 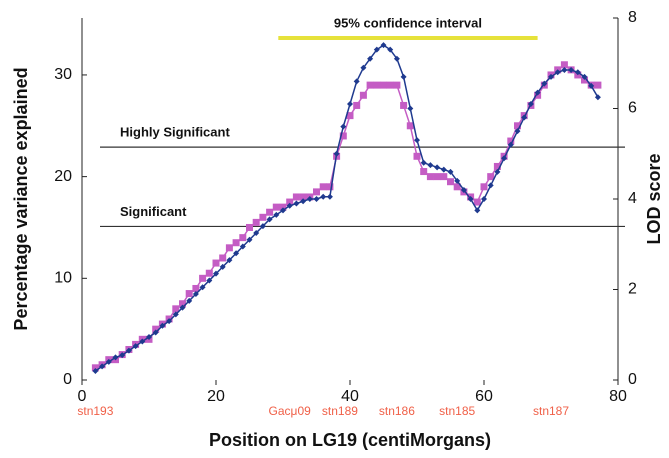 What do you see at coordinates (484, 396) in the screenshot?
I see `x-tick-label: 60` at bounding box center [484, 396].